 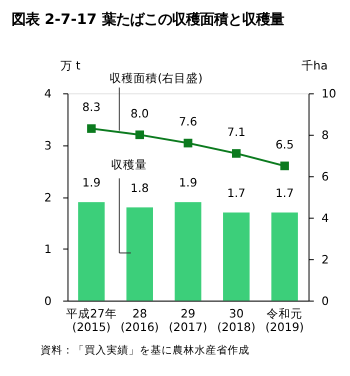 What do you see at coordinates (284, 145) in the screenshot?
I see `data-label: 6.5` at bounding box center [284, 145].